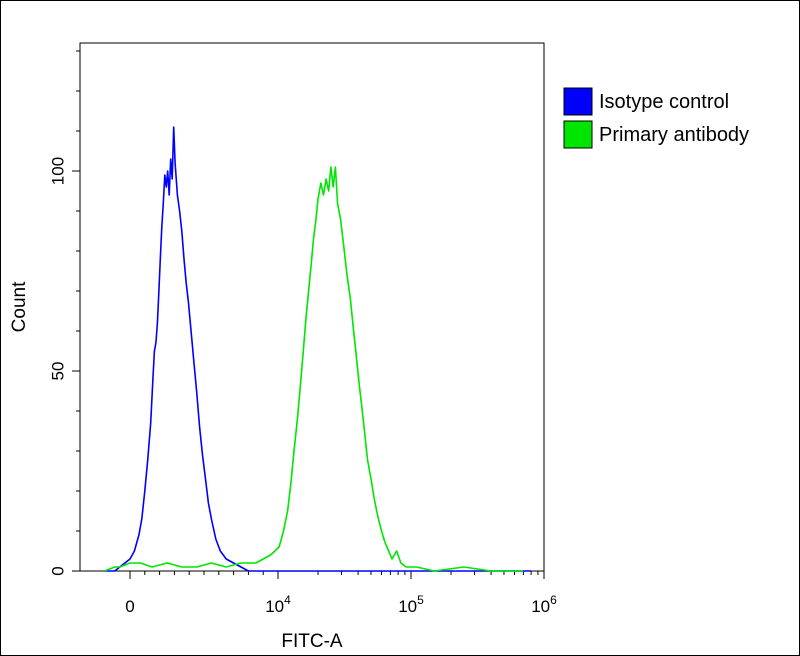 The image size is (800, 656). Describe the element at coordinates (341, 593) in the screenshot. I see `x-axis: 0 10⁴ 10⁵ 10⁶` at that location.